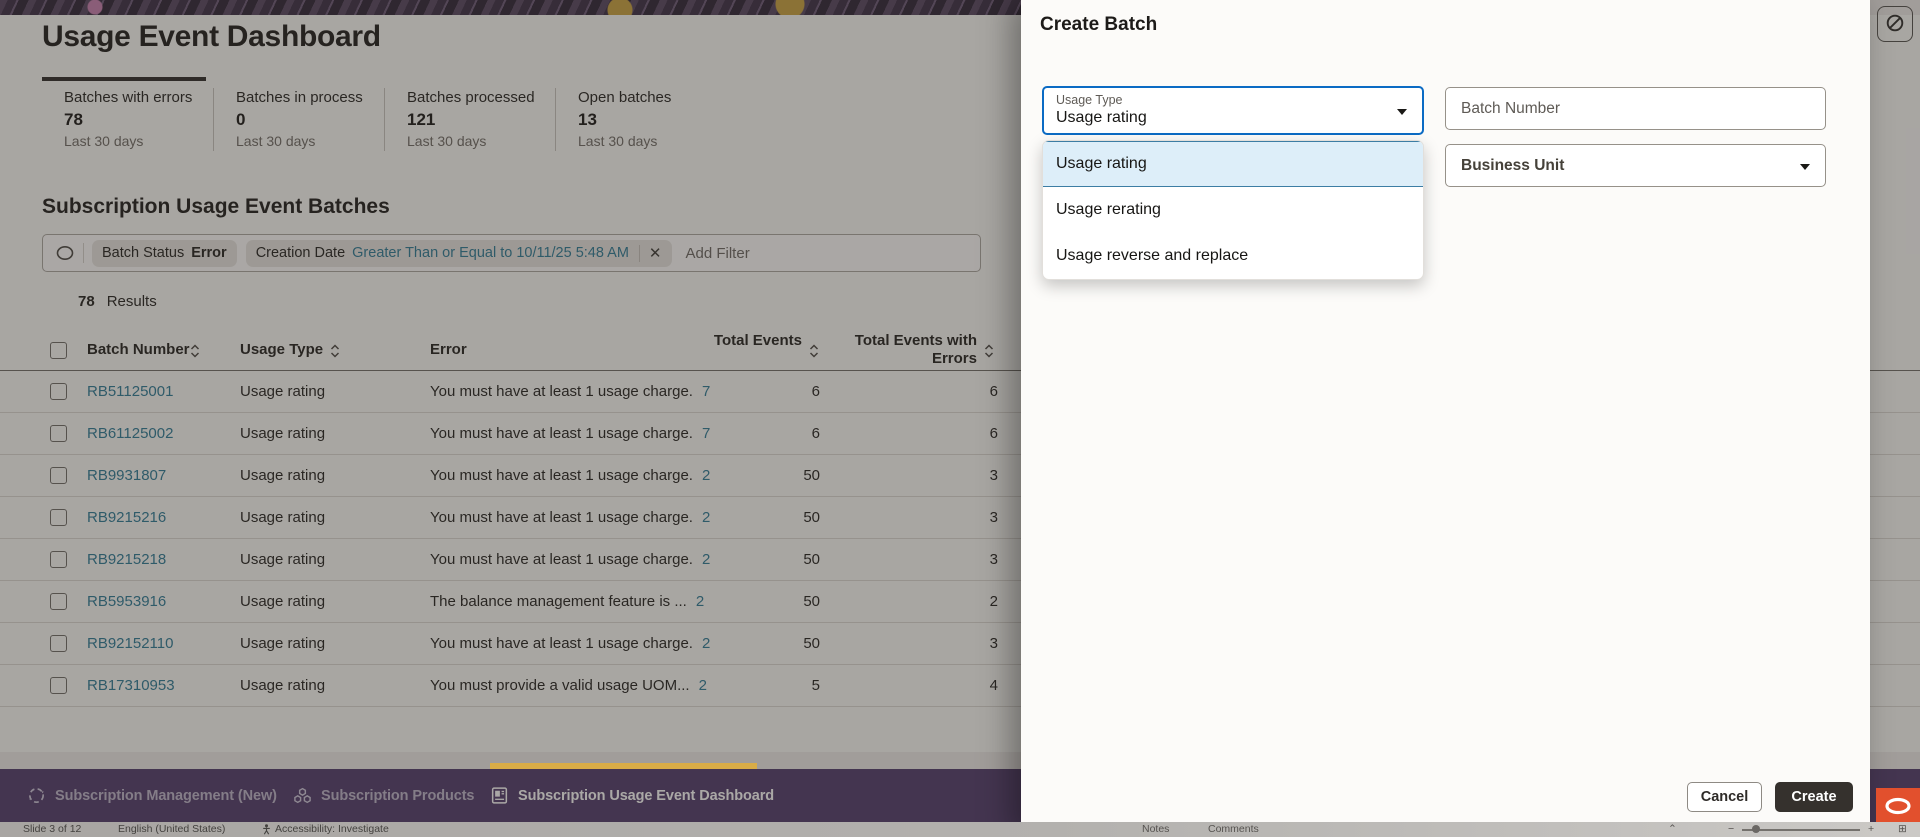 The height and width of the screenshot is (837, 1920). What do you see at coordinates (1895, 418) in the screenshot?
I see `modal-scrim` at bounding box center [1895, 418].